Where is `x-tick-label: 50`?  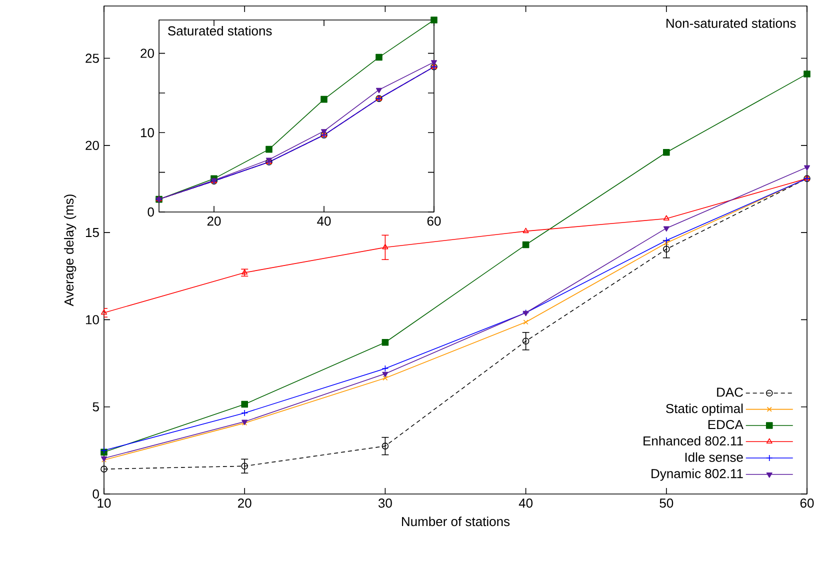 x-tick-label: 50 is located at coordinates (667, 503).